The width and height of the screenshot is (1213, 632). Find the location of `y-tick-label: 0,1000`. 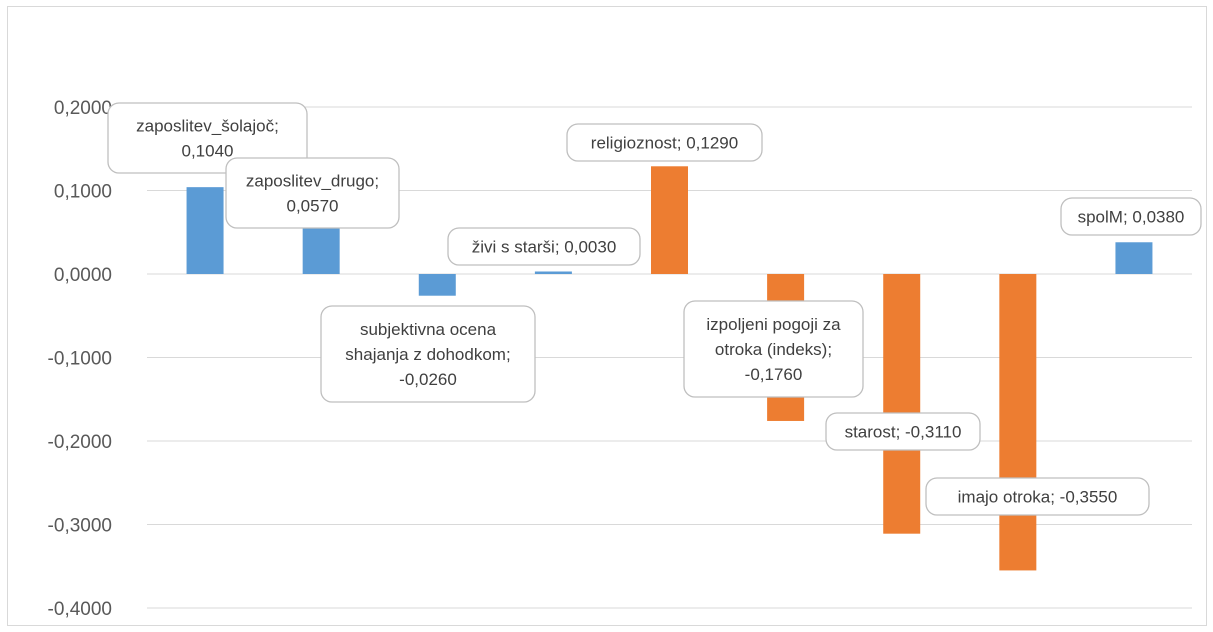

y-tick-label: 0,1000 is located at coordinates (83, 192).